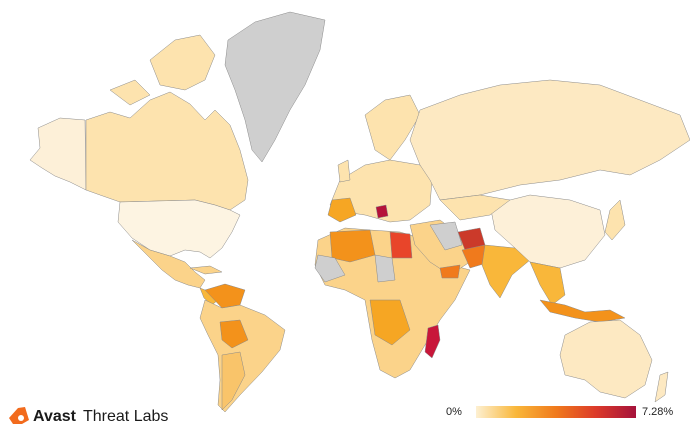  I want to click on new-zealand, so click(661, 387).